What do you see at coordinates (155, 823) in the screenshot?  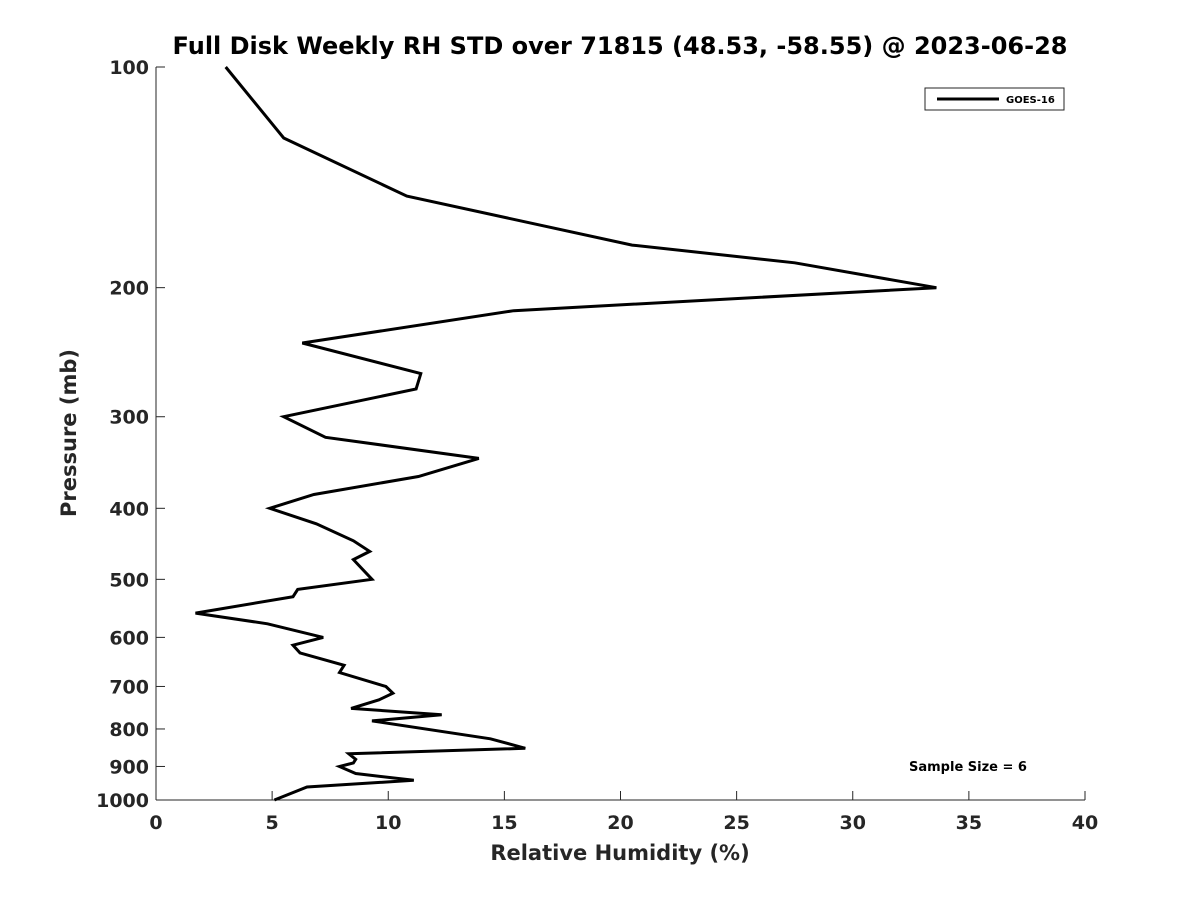 I see `x-tick-label: 0` at bounding box center [155, 823].